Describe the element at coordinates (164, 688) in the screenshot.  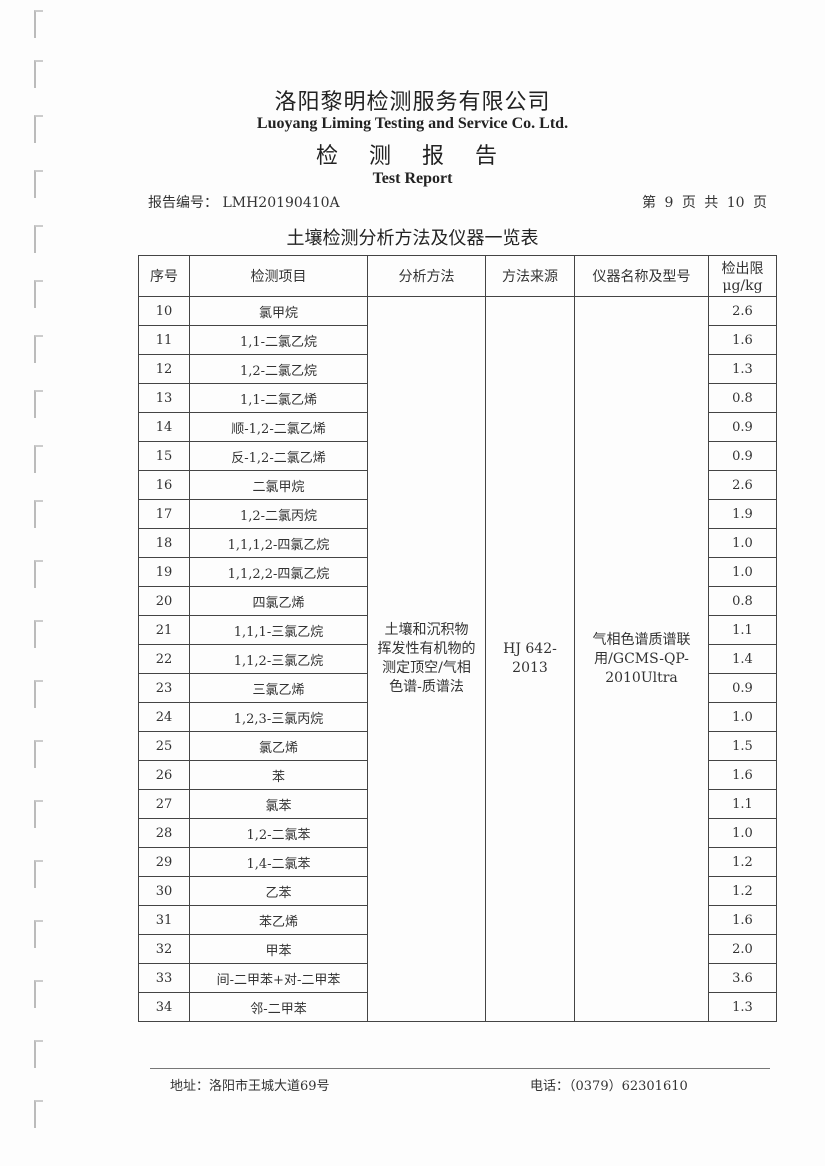
I see `row-number: 23` at that location.